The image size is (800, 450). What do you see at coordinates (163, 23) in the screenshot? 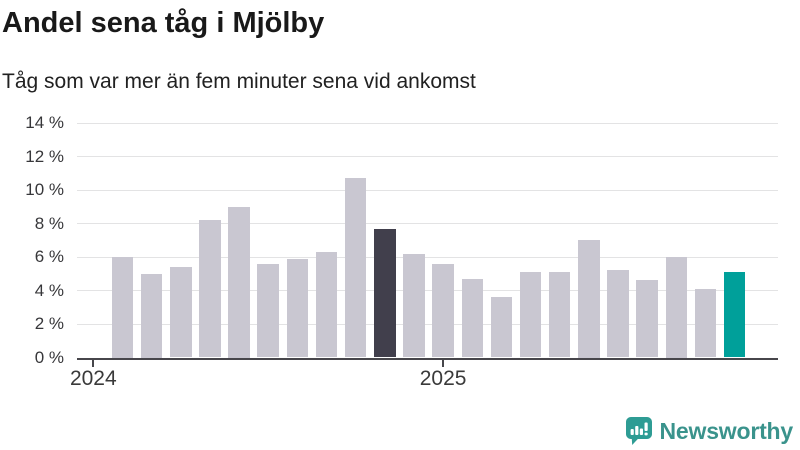
I see `chart-title: Andel sena tåg i Mjölby` at bounding box center [163, 23].